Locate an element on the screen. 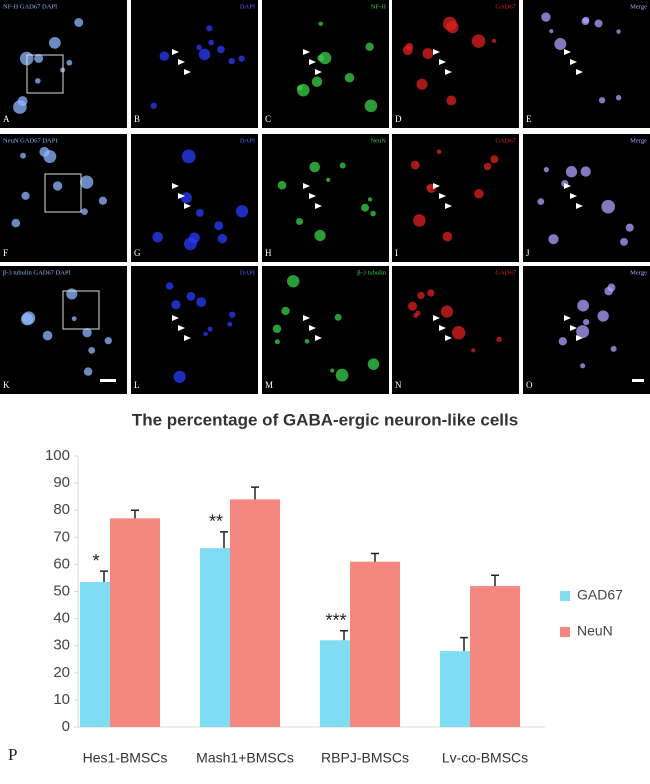 The height and width of the screenshot is (784, 650). panel-letter: E is located at coordinates (529, 119).